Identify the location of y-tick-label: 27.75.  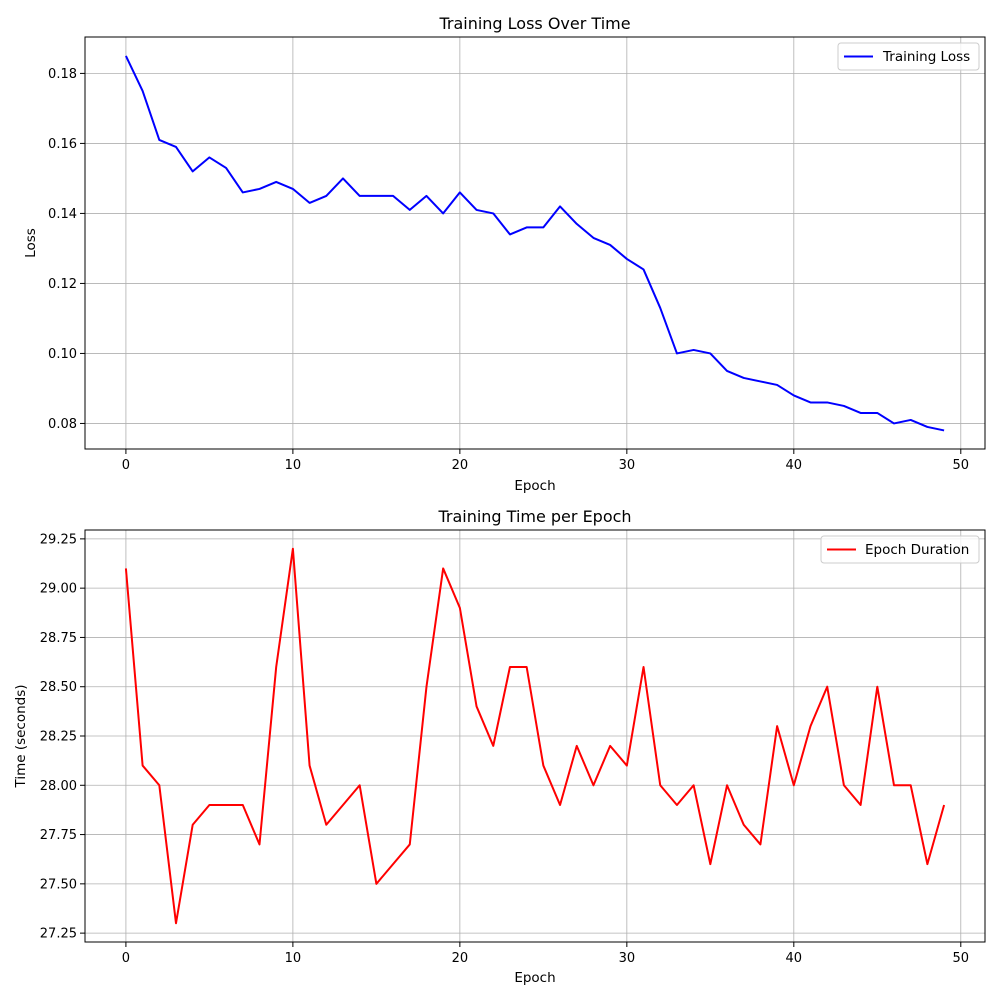
(58, 835).